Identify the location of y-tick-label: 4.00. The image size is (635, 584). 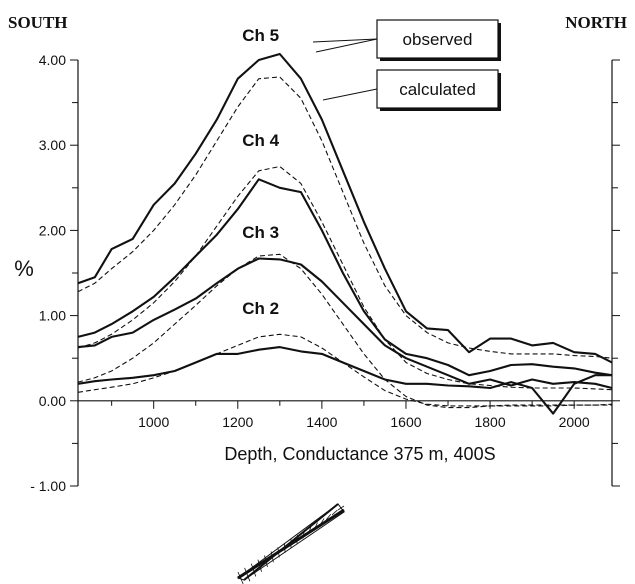
(52, 60).